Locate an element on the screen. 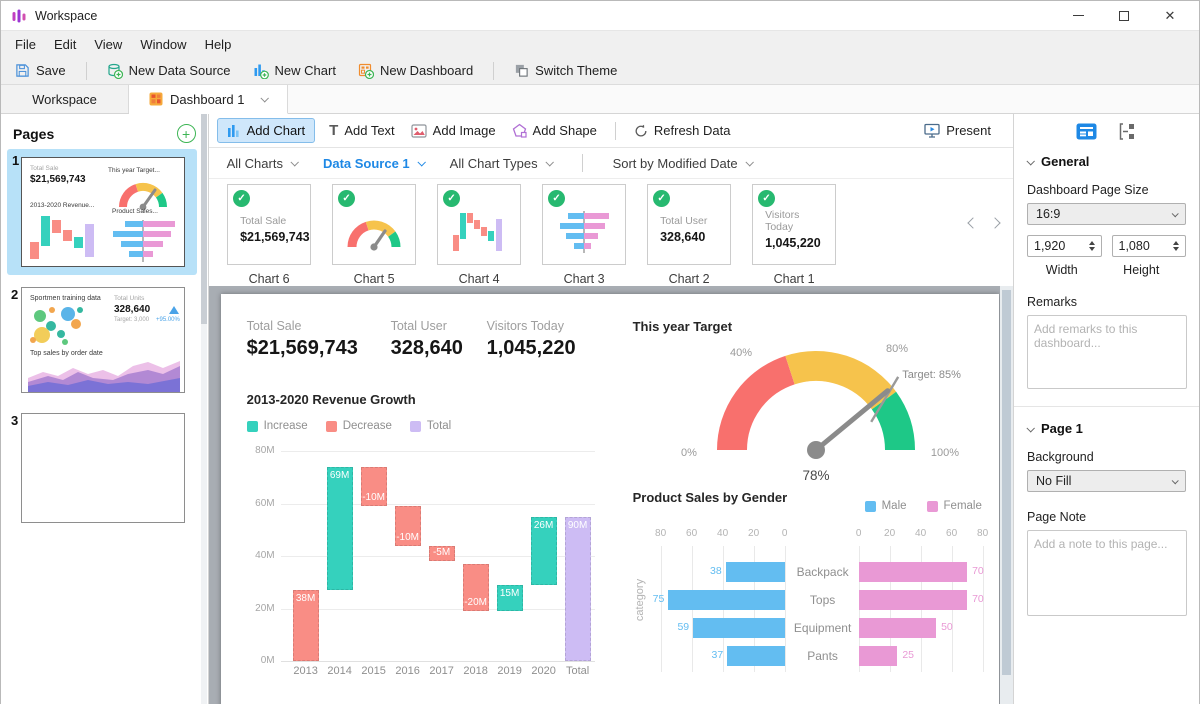  height-input: 1,080 is located at coordinates (1148, 246).